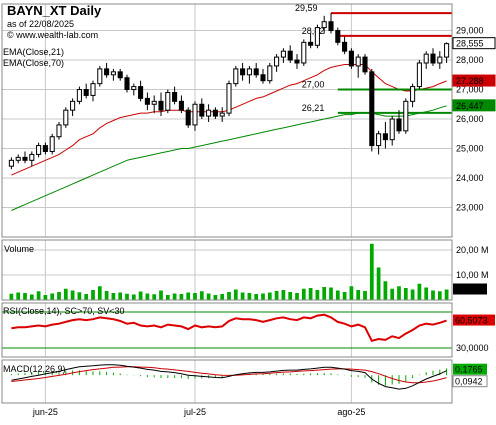  What do you see at coordinates (470, 119) in the screenshot?
I see `price-tick-label: 26,000` at bounding box center [470, 119].